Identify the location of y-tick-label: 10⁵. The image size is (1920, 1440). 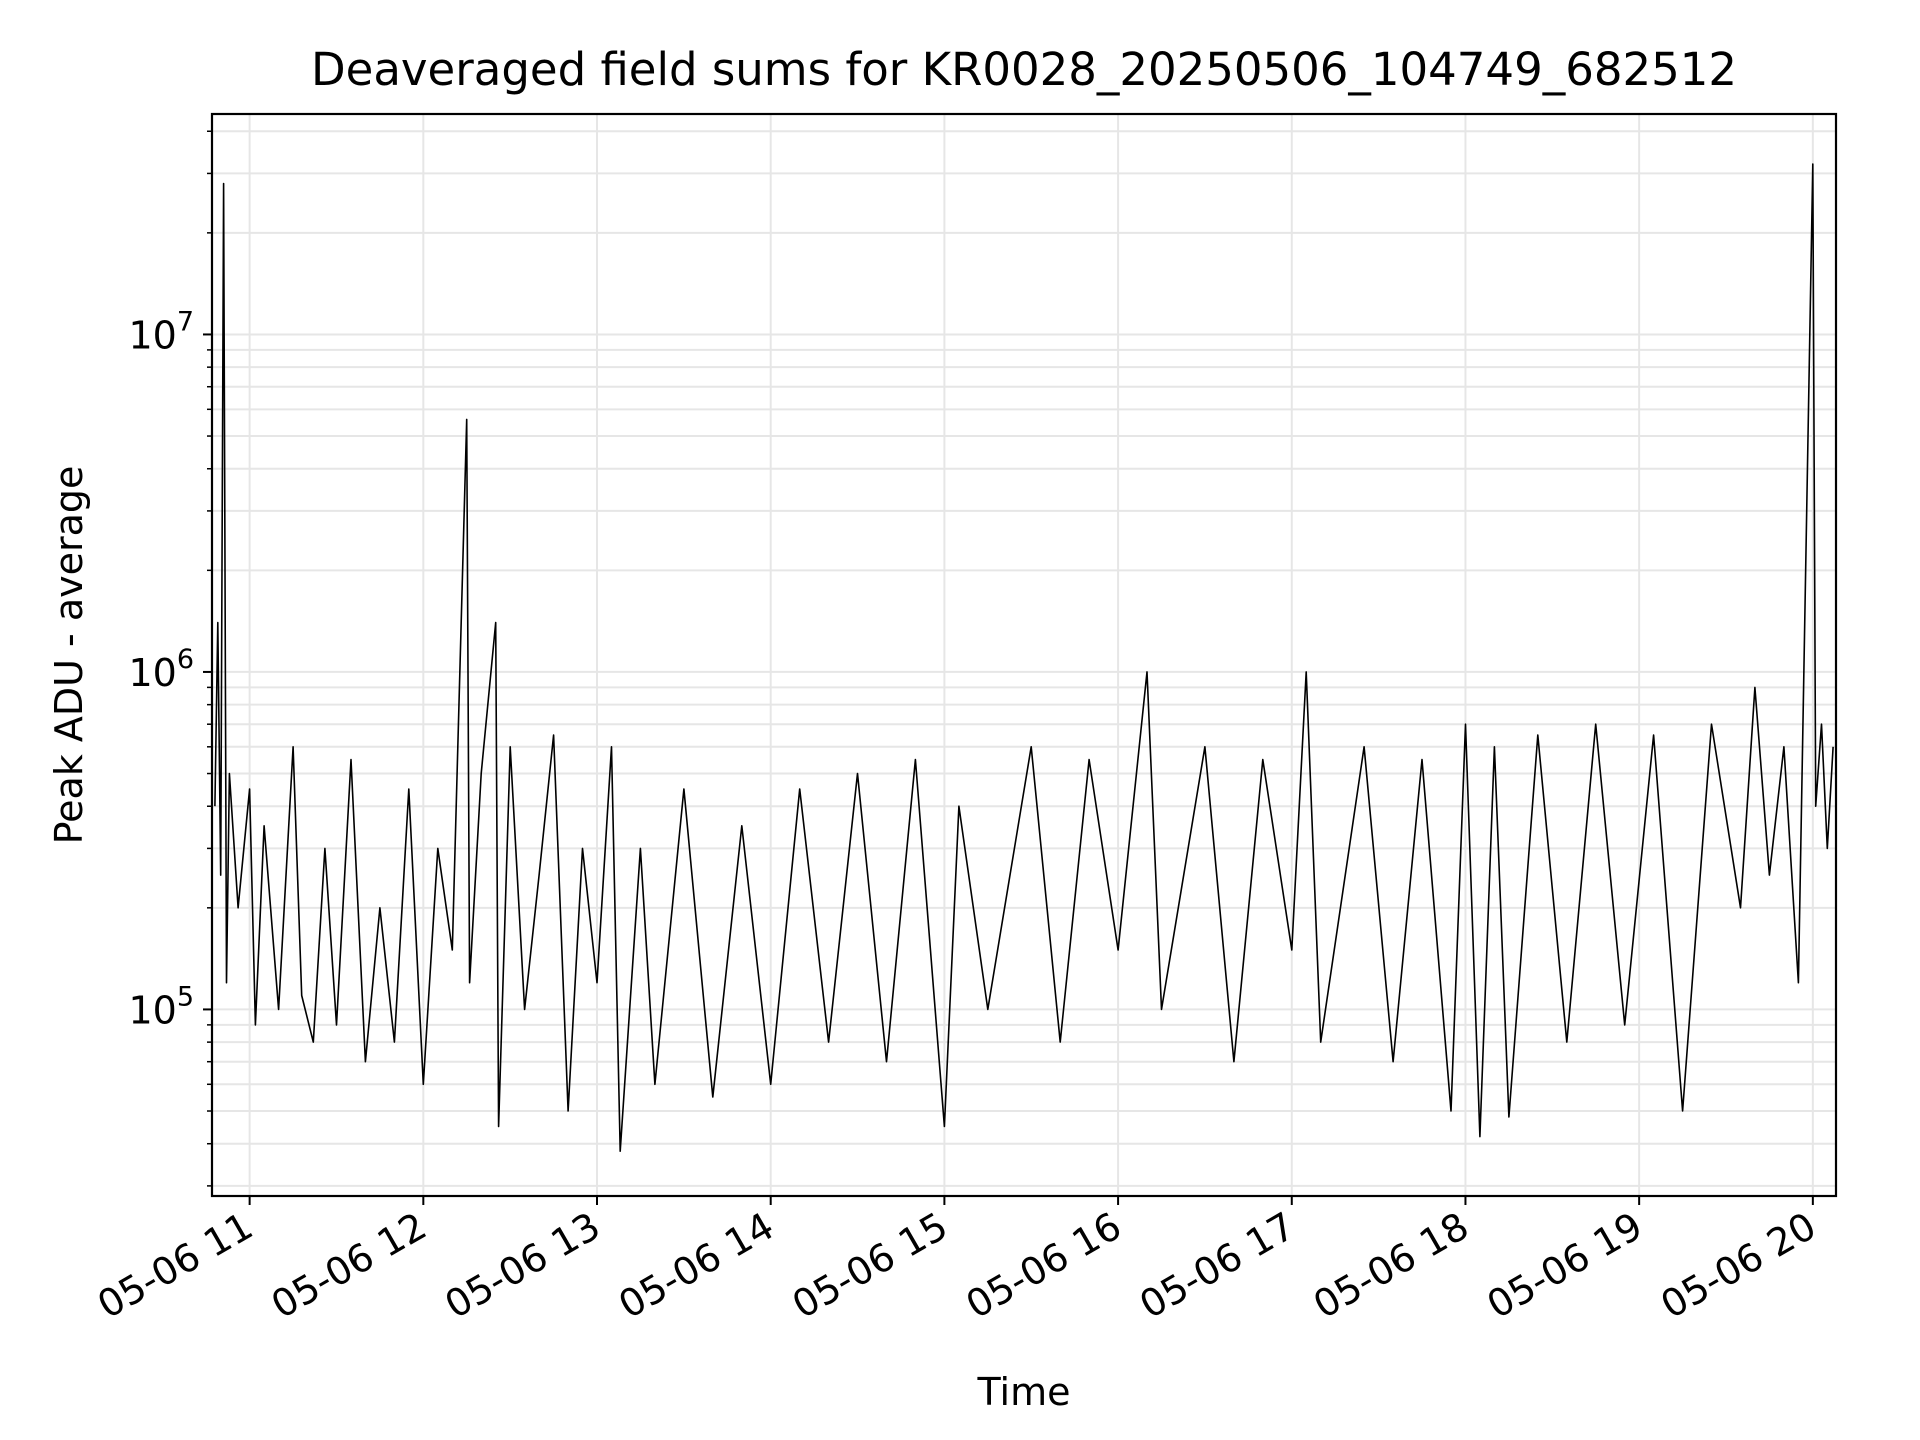
(161, 1006).